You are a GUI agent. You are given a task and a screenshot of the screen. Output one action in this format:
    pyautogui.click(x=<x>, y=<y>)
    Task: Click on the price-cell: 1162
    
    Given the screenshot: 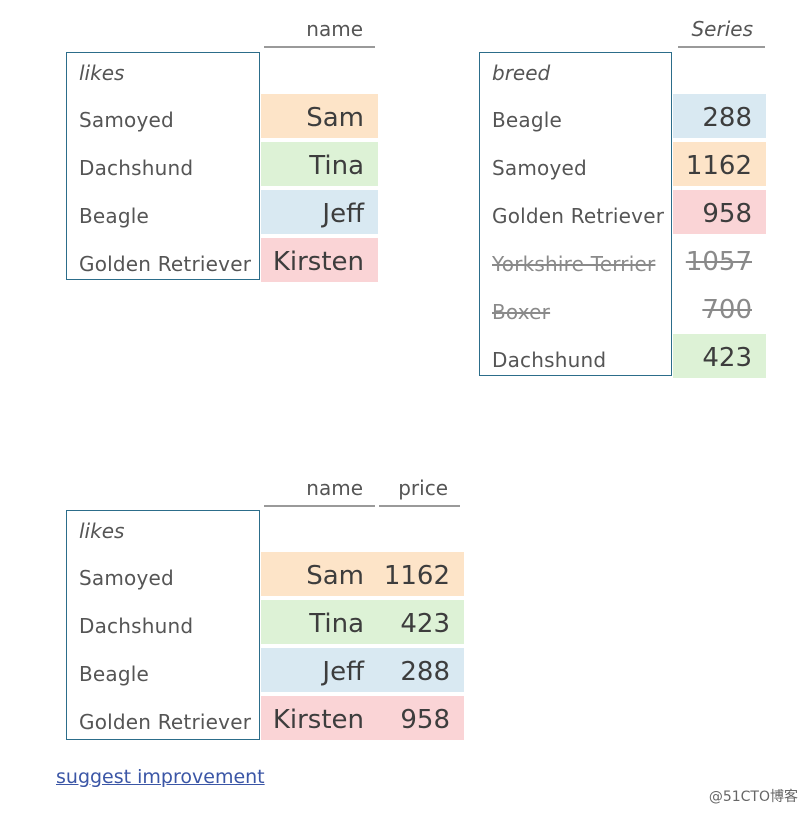 What is the action you would take?
    pyautogui.click(x=421, y=574)
    